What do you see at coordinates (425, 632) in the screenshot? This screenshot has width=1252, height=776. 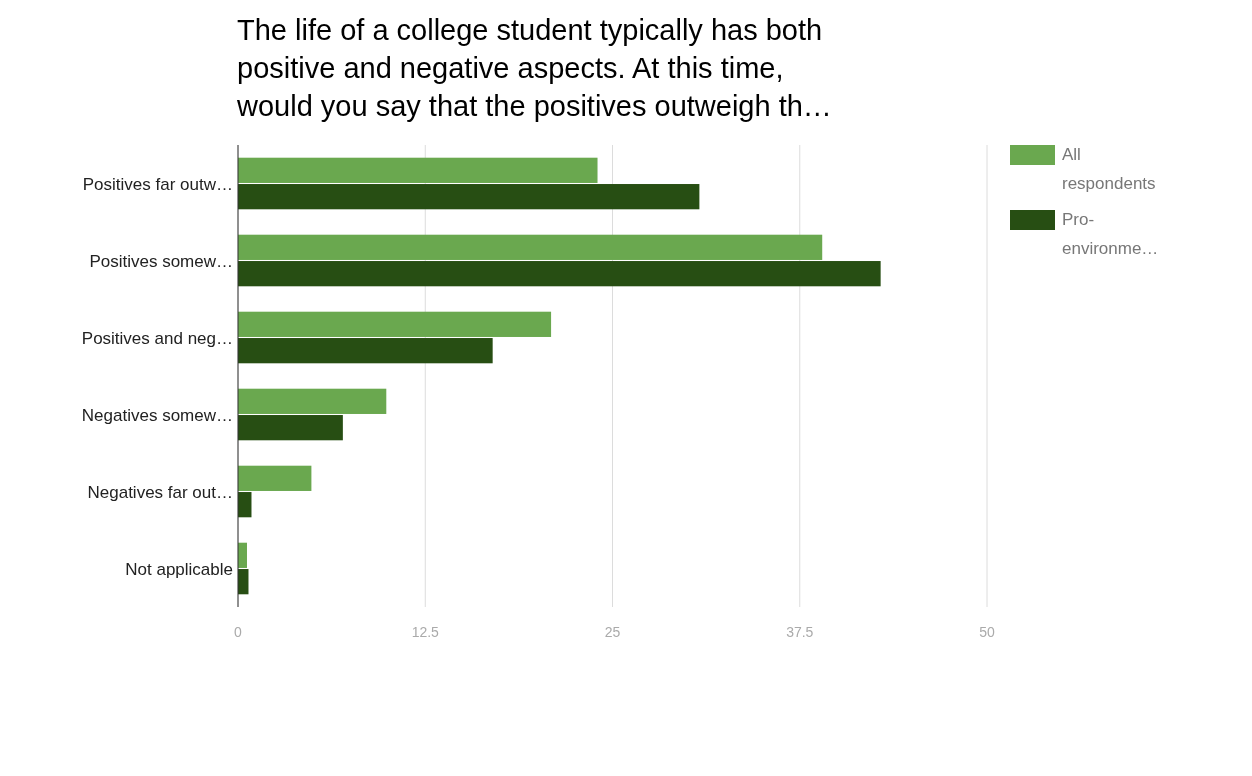 I see `x-tick-label: 12.5` at bounding box center [425, 632].